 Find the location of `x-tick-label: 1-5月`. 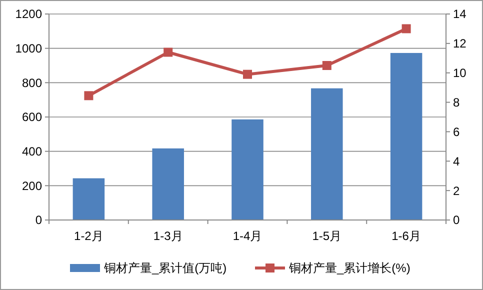

x-tick-label: 1-5月 is located at coordinates (327, 236).